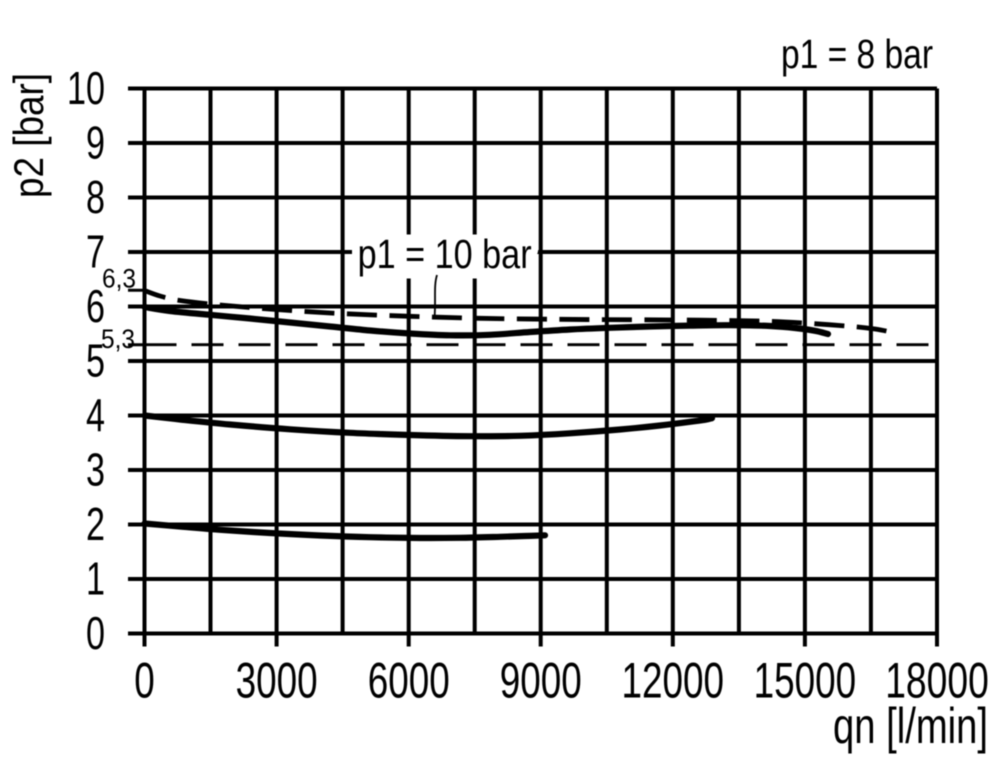 This screenshot has width=1000, height=764. What do you see at coordinates (95, 579) in the screenshot?
I see `svg-text: 1` at bounding box center [95, 579].